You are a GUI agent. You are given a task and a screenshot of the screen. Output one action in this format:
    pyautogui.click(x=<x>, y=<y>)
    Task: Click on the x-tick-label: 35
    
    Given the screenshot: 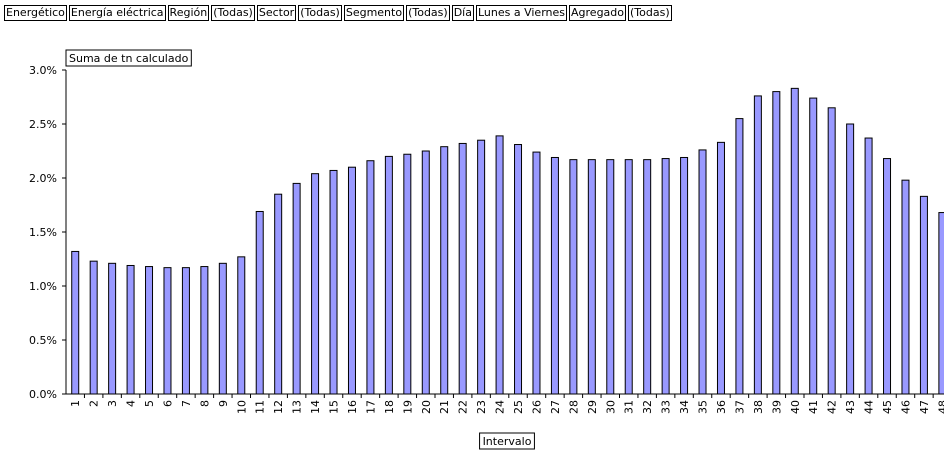 What is the action you would take?
    pyautogui.click(x=703, y=407)
    